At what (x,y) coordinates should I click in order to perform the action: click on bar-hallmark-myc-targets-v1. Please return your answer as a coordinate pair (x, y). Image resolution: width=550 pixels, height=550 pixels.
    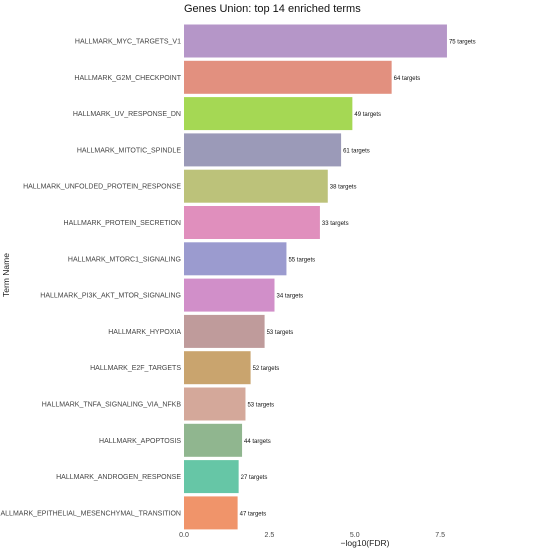
    Looking at the image, I should click on (315, 41).